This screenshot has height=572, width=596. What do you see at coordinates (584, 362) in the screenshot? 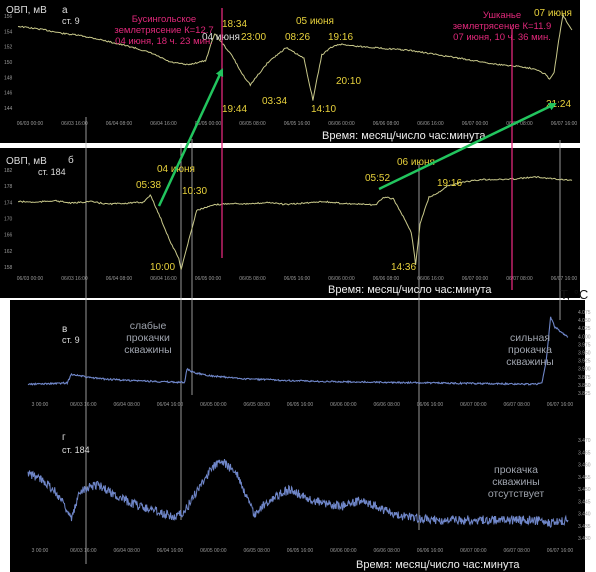
I see `y-tick-label: 3.925` at bounding box center [584, 362].